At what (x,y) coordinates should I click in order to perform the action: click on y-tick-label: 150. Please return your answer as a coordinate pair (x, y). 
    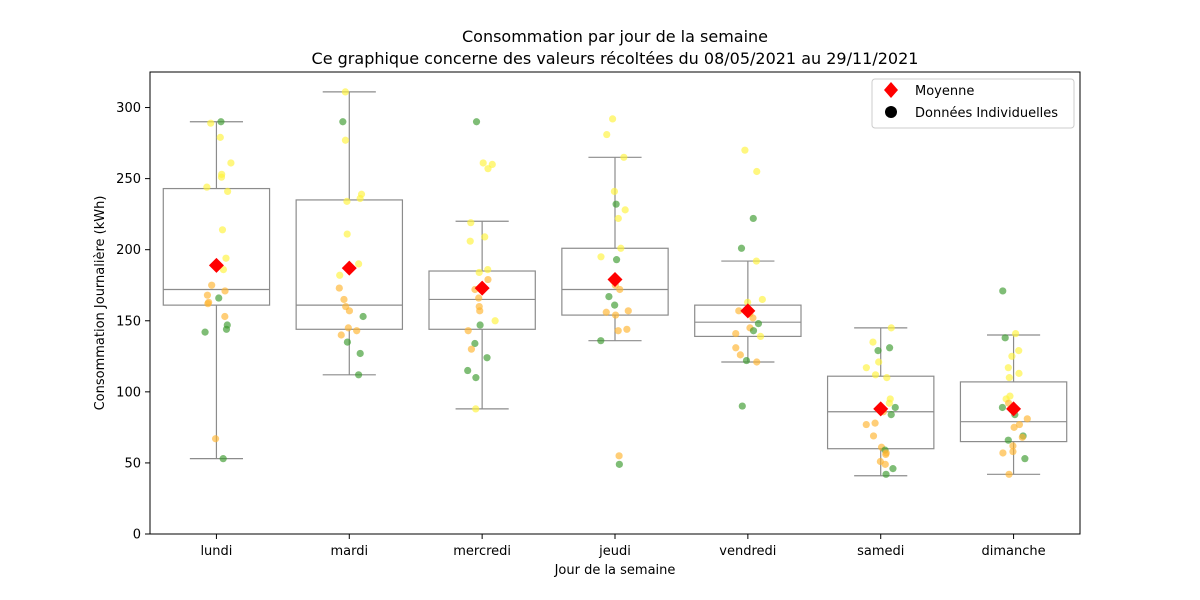
    Looking at the image, I should click on (128, 321).